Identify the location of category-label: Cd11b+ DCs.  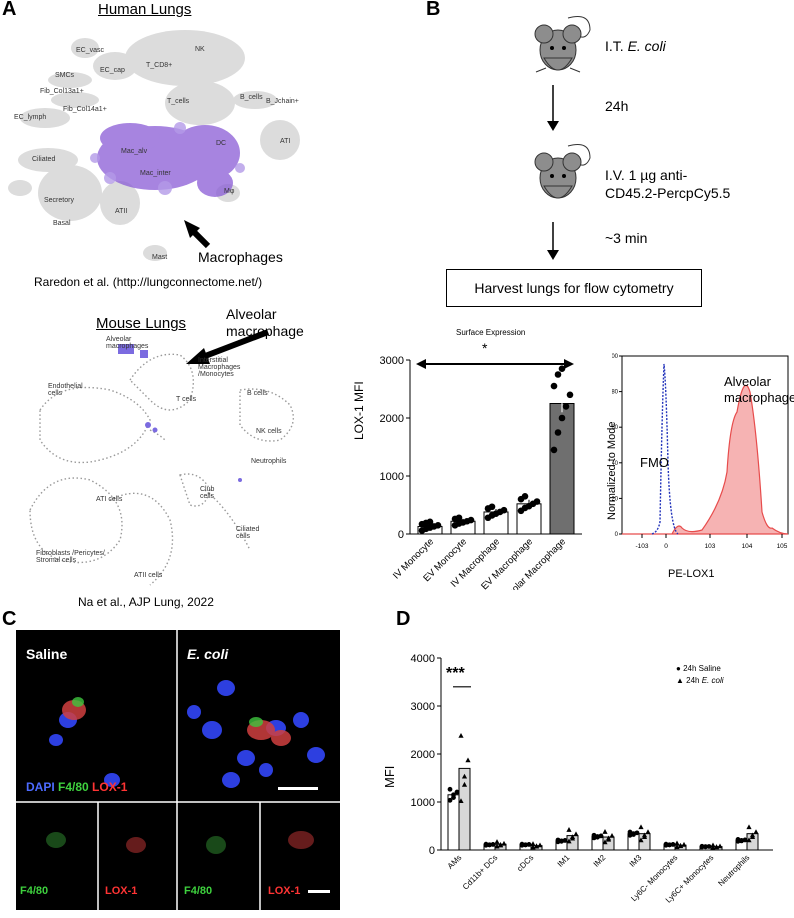
(480, 872).